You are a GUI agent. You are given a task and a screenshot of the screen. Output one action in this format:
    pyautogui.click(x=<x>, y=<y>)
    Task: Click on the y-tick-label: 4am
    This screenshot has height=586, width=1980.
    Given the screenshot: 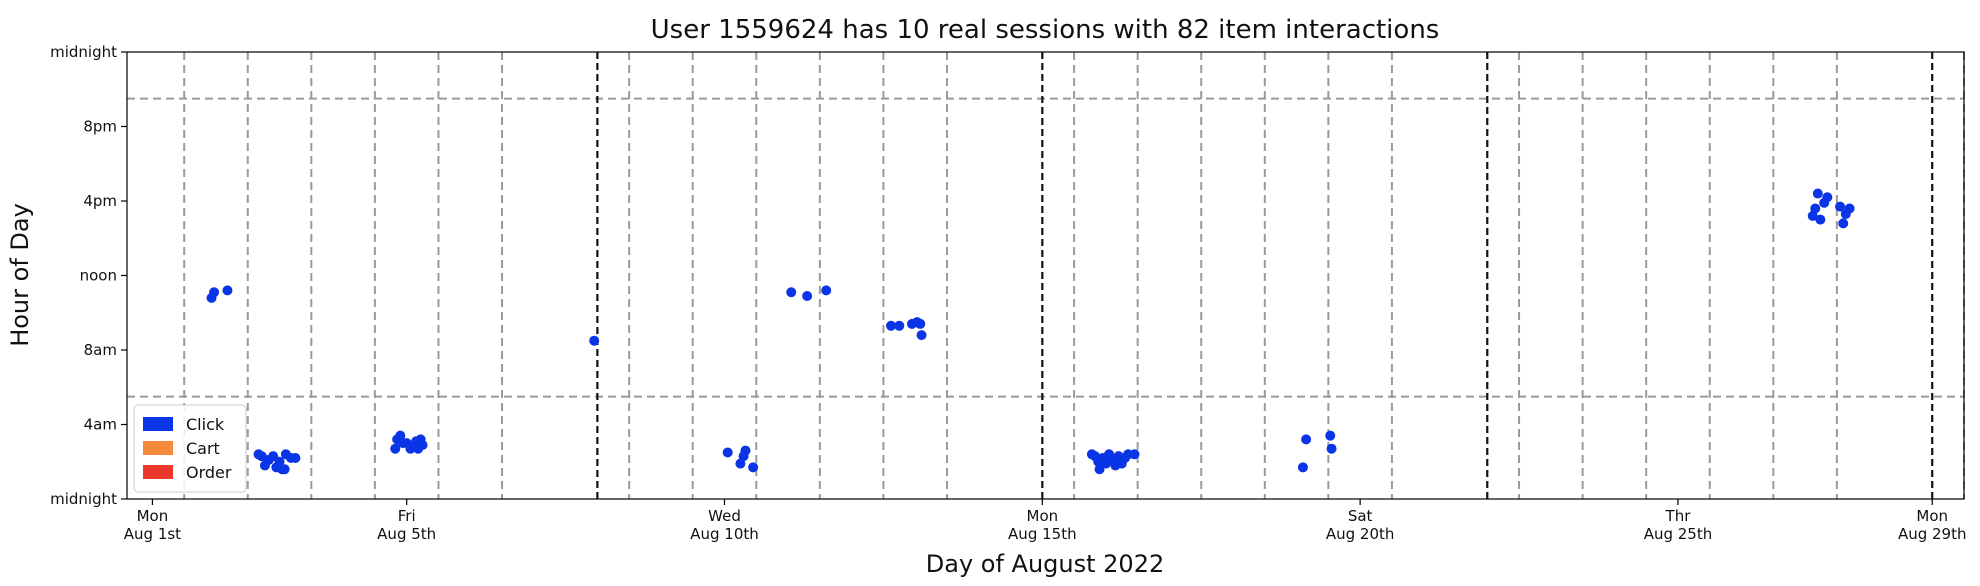 What is the action you would take?
    pyautogui.click(x=100, y=425)
    